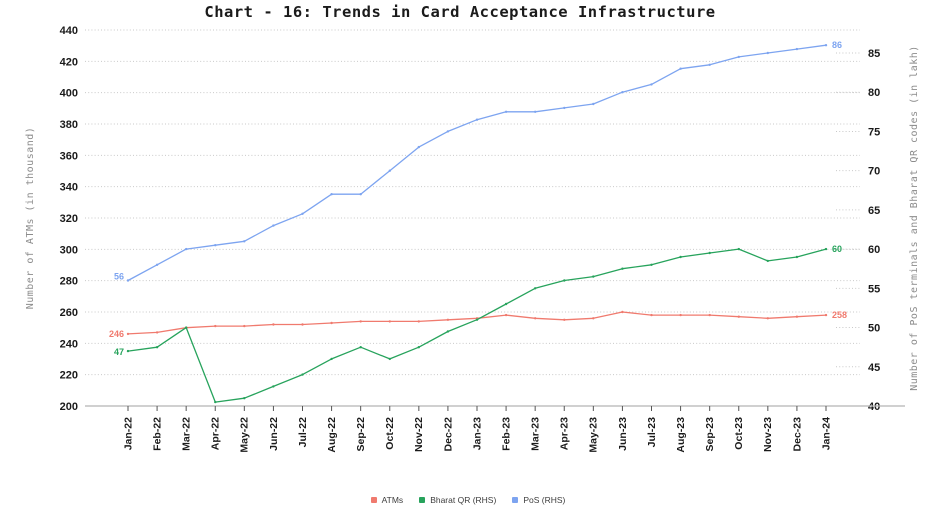 This screenshot has width=936, height=519. I want to click on x-axis-tick-label: Jan-22, so click(128, 433).